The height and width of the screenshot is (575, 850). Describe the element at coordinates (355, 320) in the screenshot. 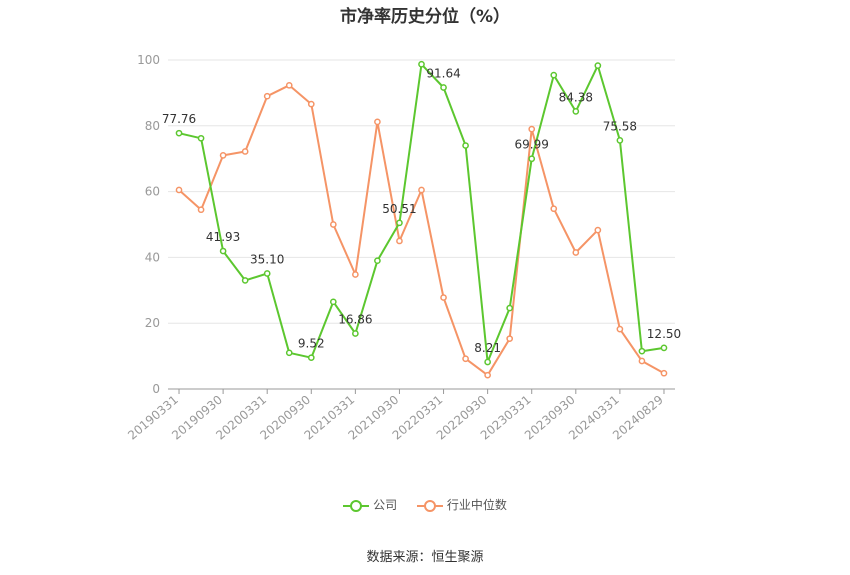

I see `data-label: 16.86` at that location.